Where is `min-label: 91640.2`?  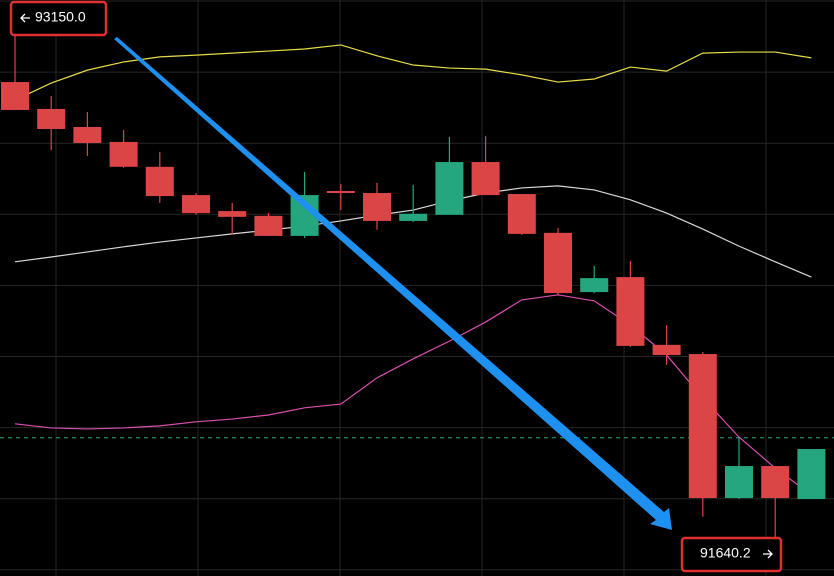 min-label: 91640.2 is located at coordinates (725, 553).